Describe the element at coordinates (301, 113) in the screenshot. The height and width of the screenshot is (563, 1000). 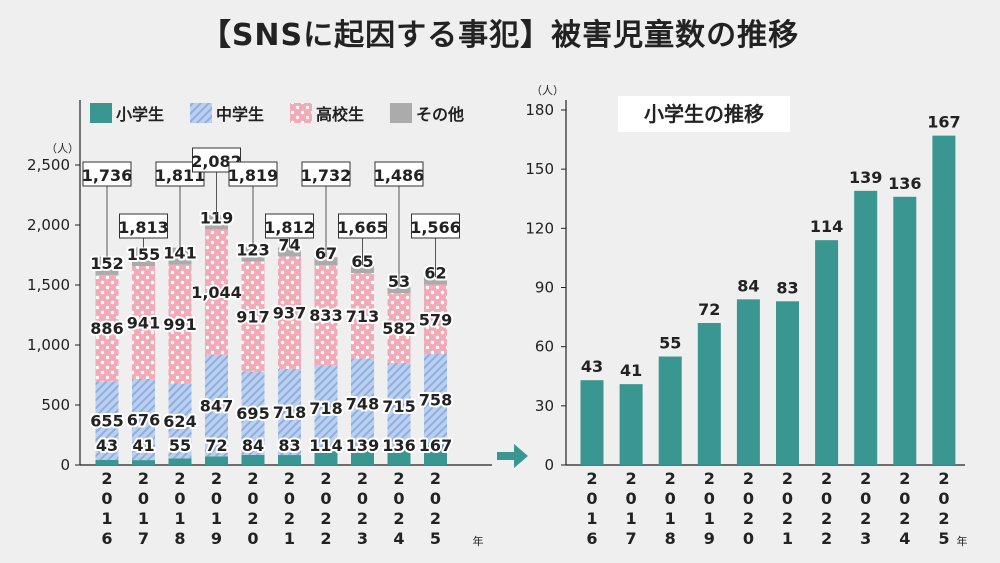
I see `legend-swatch-high` at that location.